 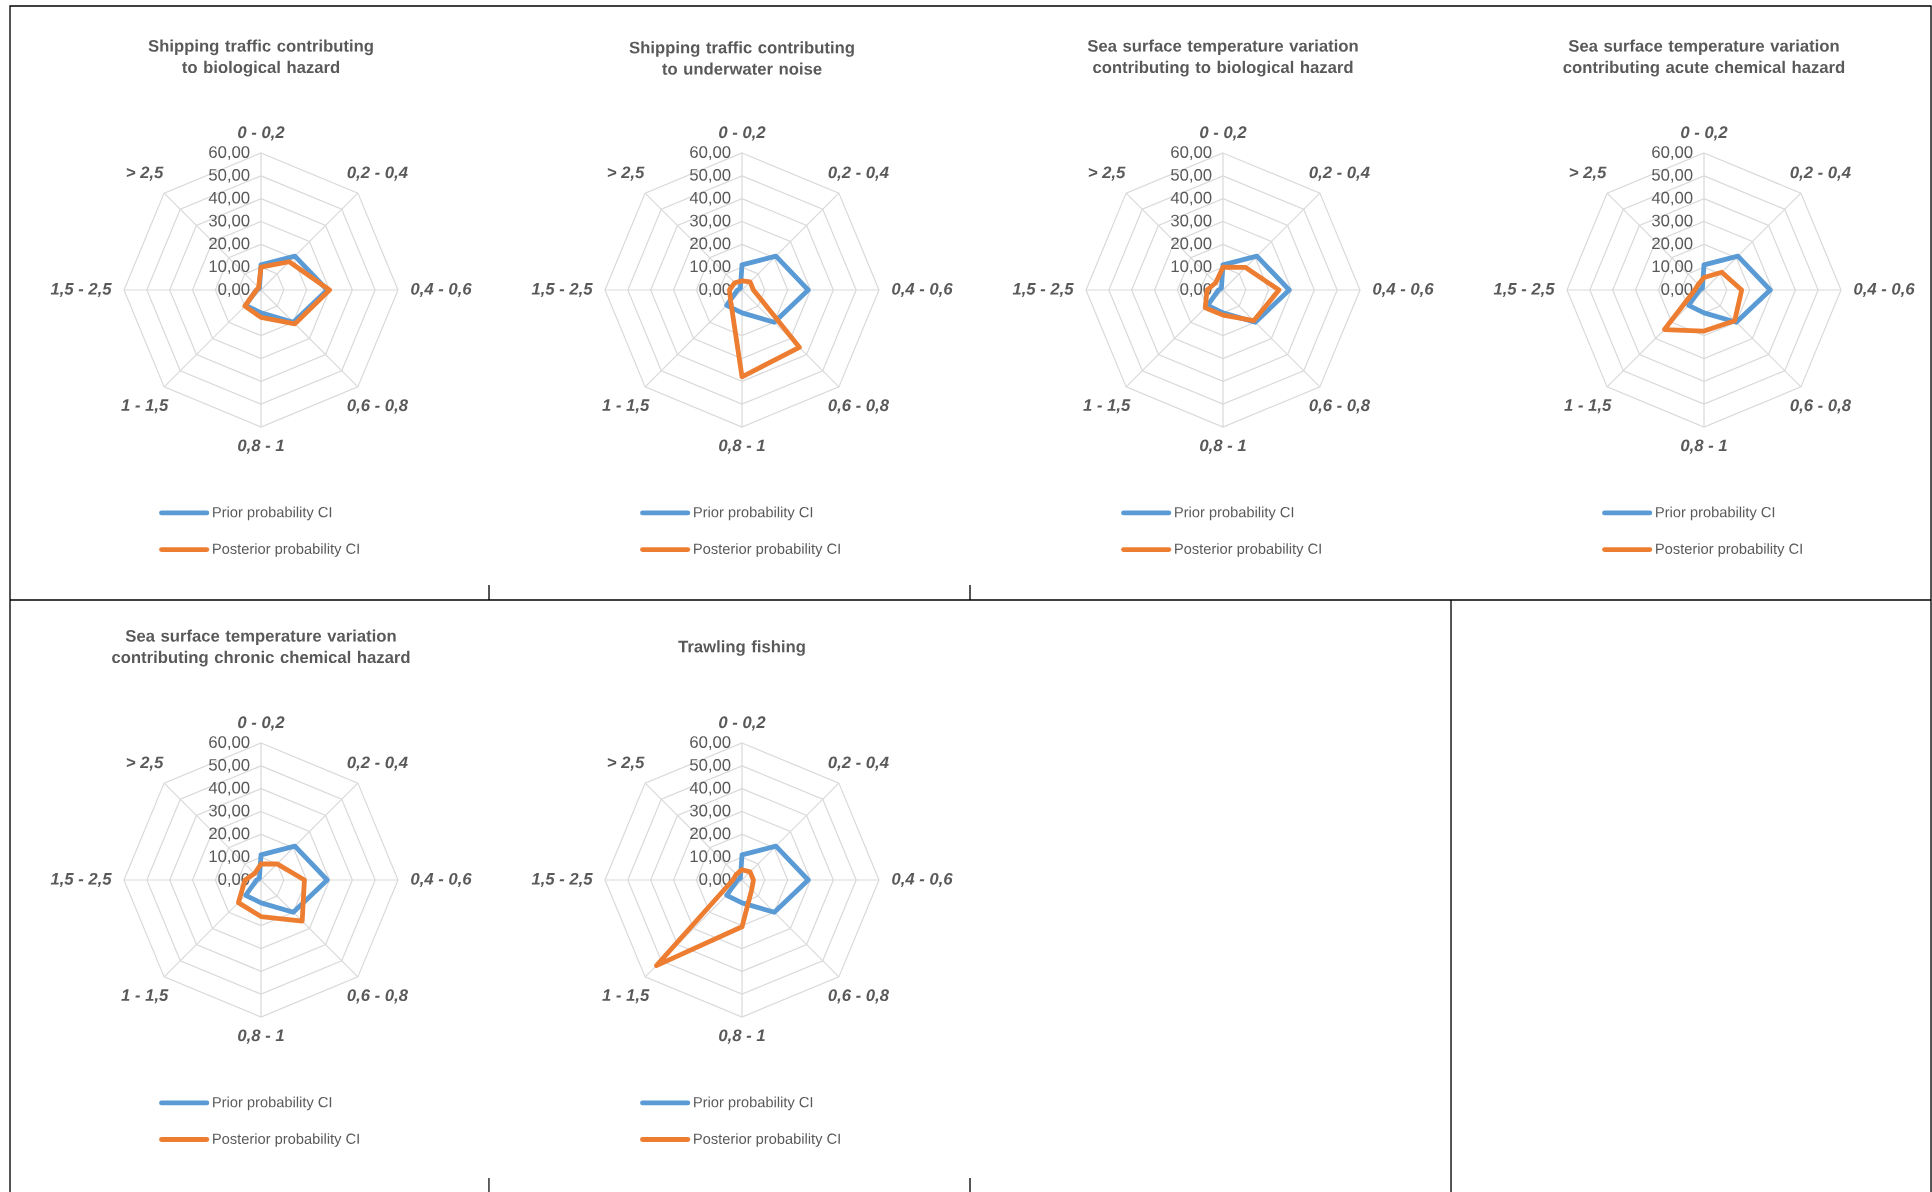 I want to click on chart-title: Shipping traffic contributing to biological hazard, so click(x=260, y=58).